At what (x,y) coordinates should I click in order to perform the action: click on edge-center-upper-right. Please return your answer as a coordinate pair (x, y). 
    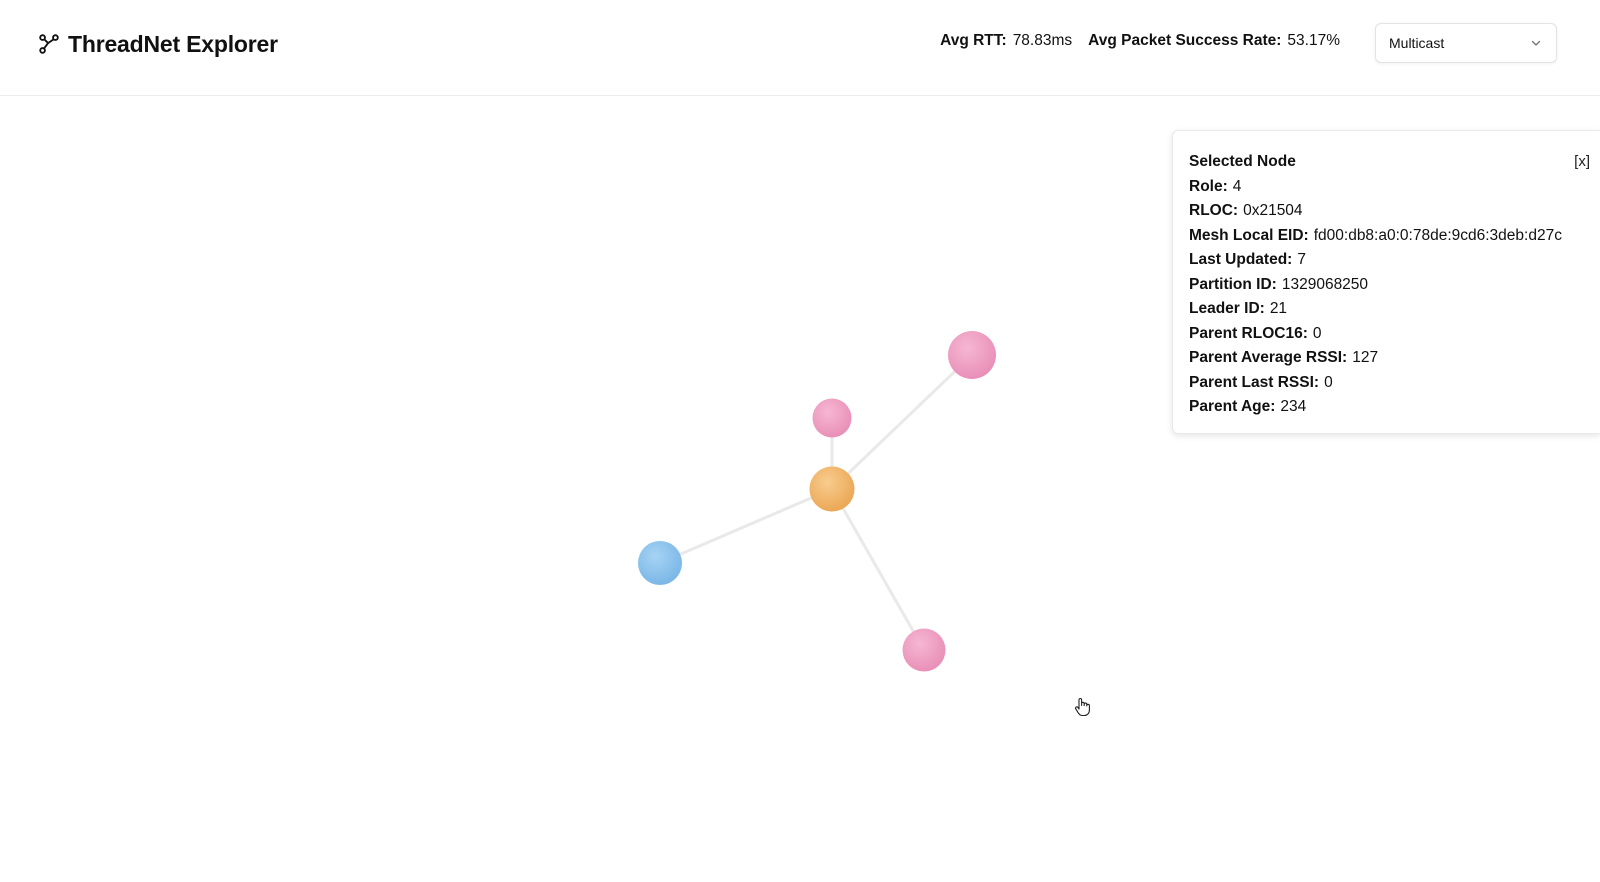
    Looking at the image, I should click on (902, 422).